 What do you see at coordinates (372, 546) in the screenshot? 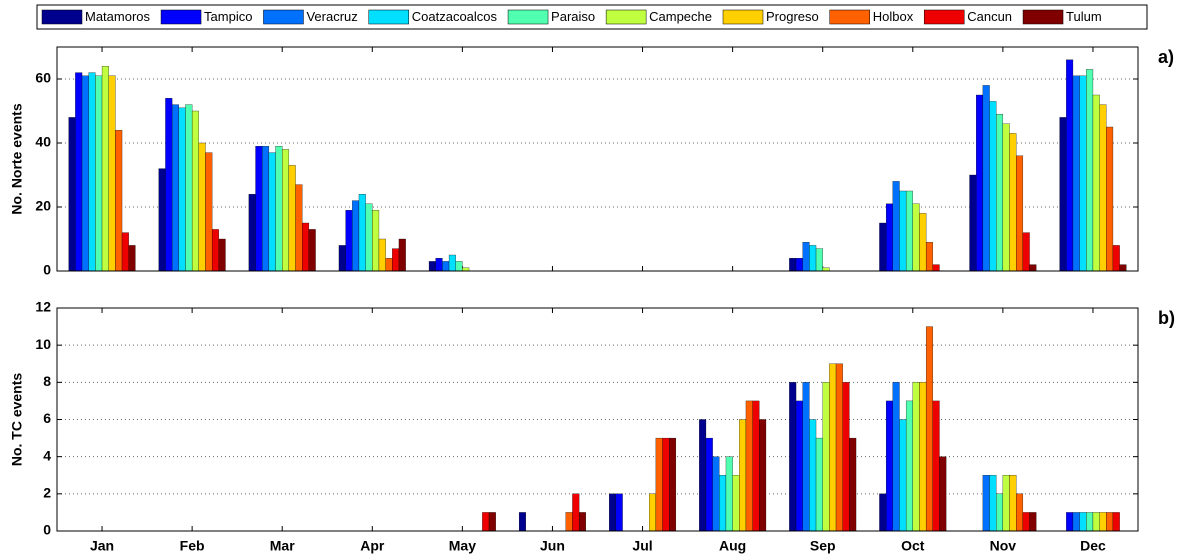
I see `x-tick-label: Apr` at bounding box center [372, 546].